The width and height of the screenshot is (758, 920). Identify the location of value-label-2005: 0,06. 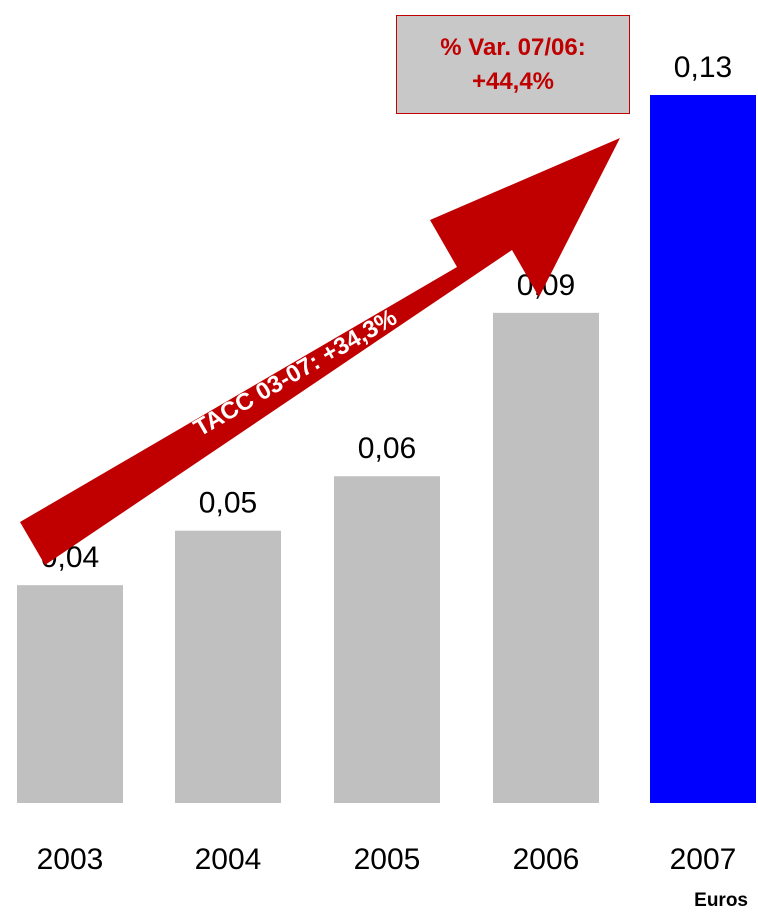
(387, 448).